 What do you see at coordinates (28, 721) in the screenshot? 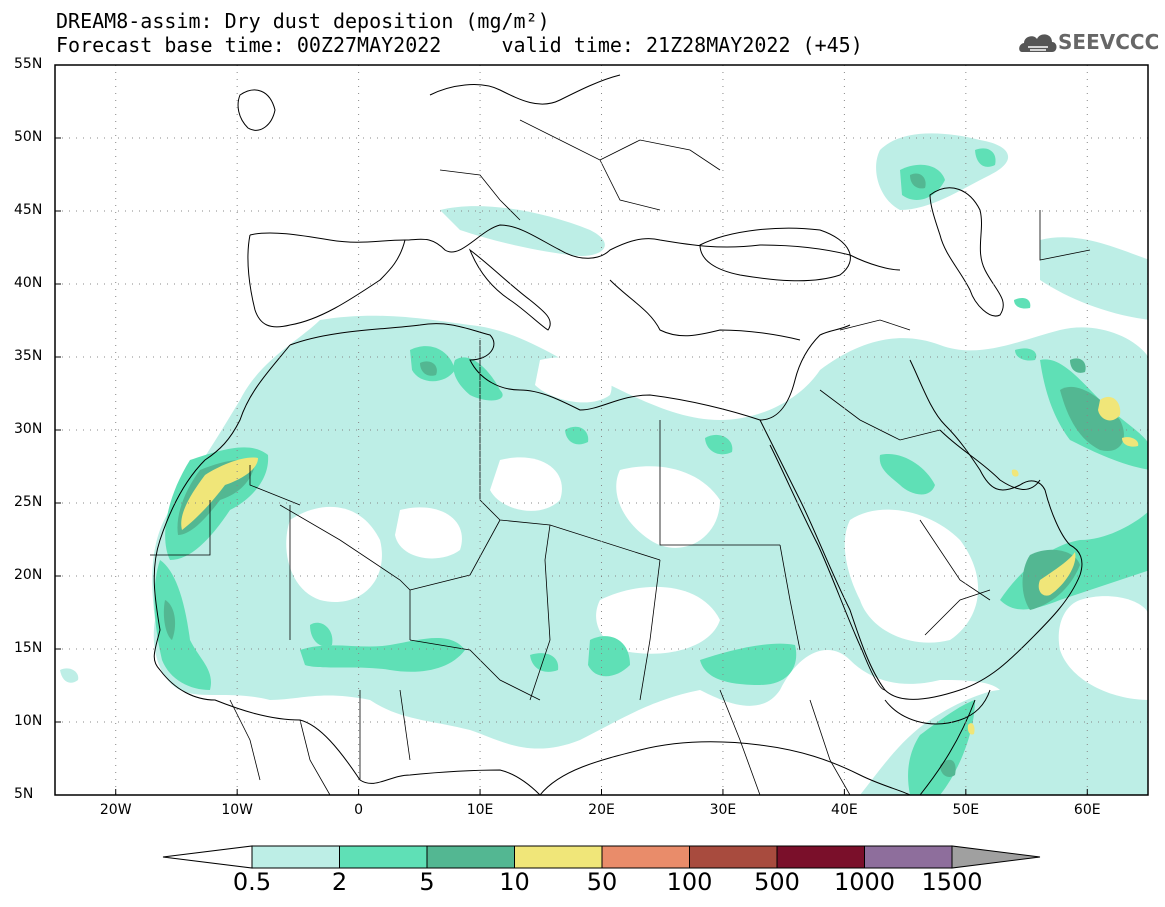
I see `lat-tick-label: 10N` at bounding box center [28, 721].